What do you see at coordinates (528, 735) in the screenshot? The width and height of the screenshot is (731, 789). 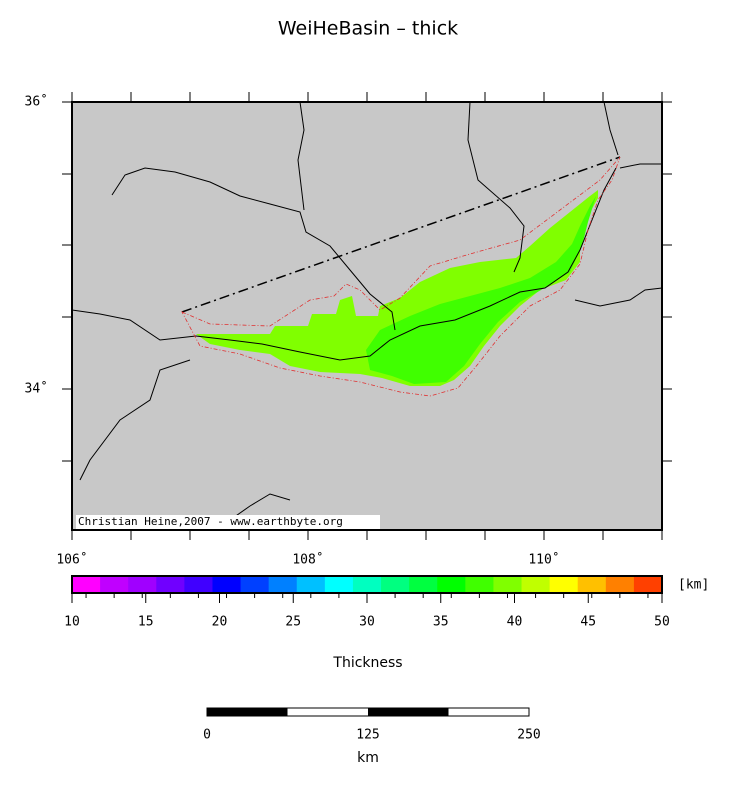 I see `scalebar-tick-label: 250` at bounding box center [528, 735].